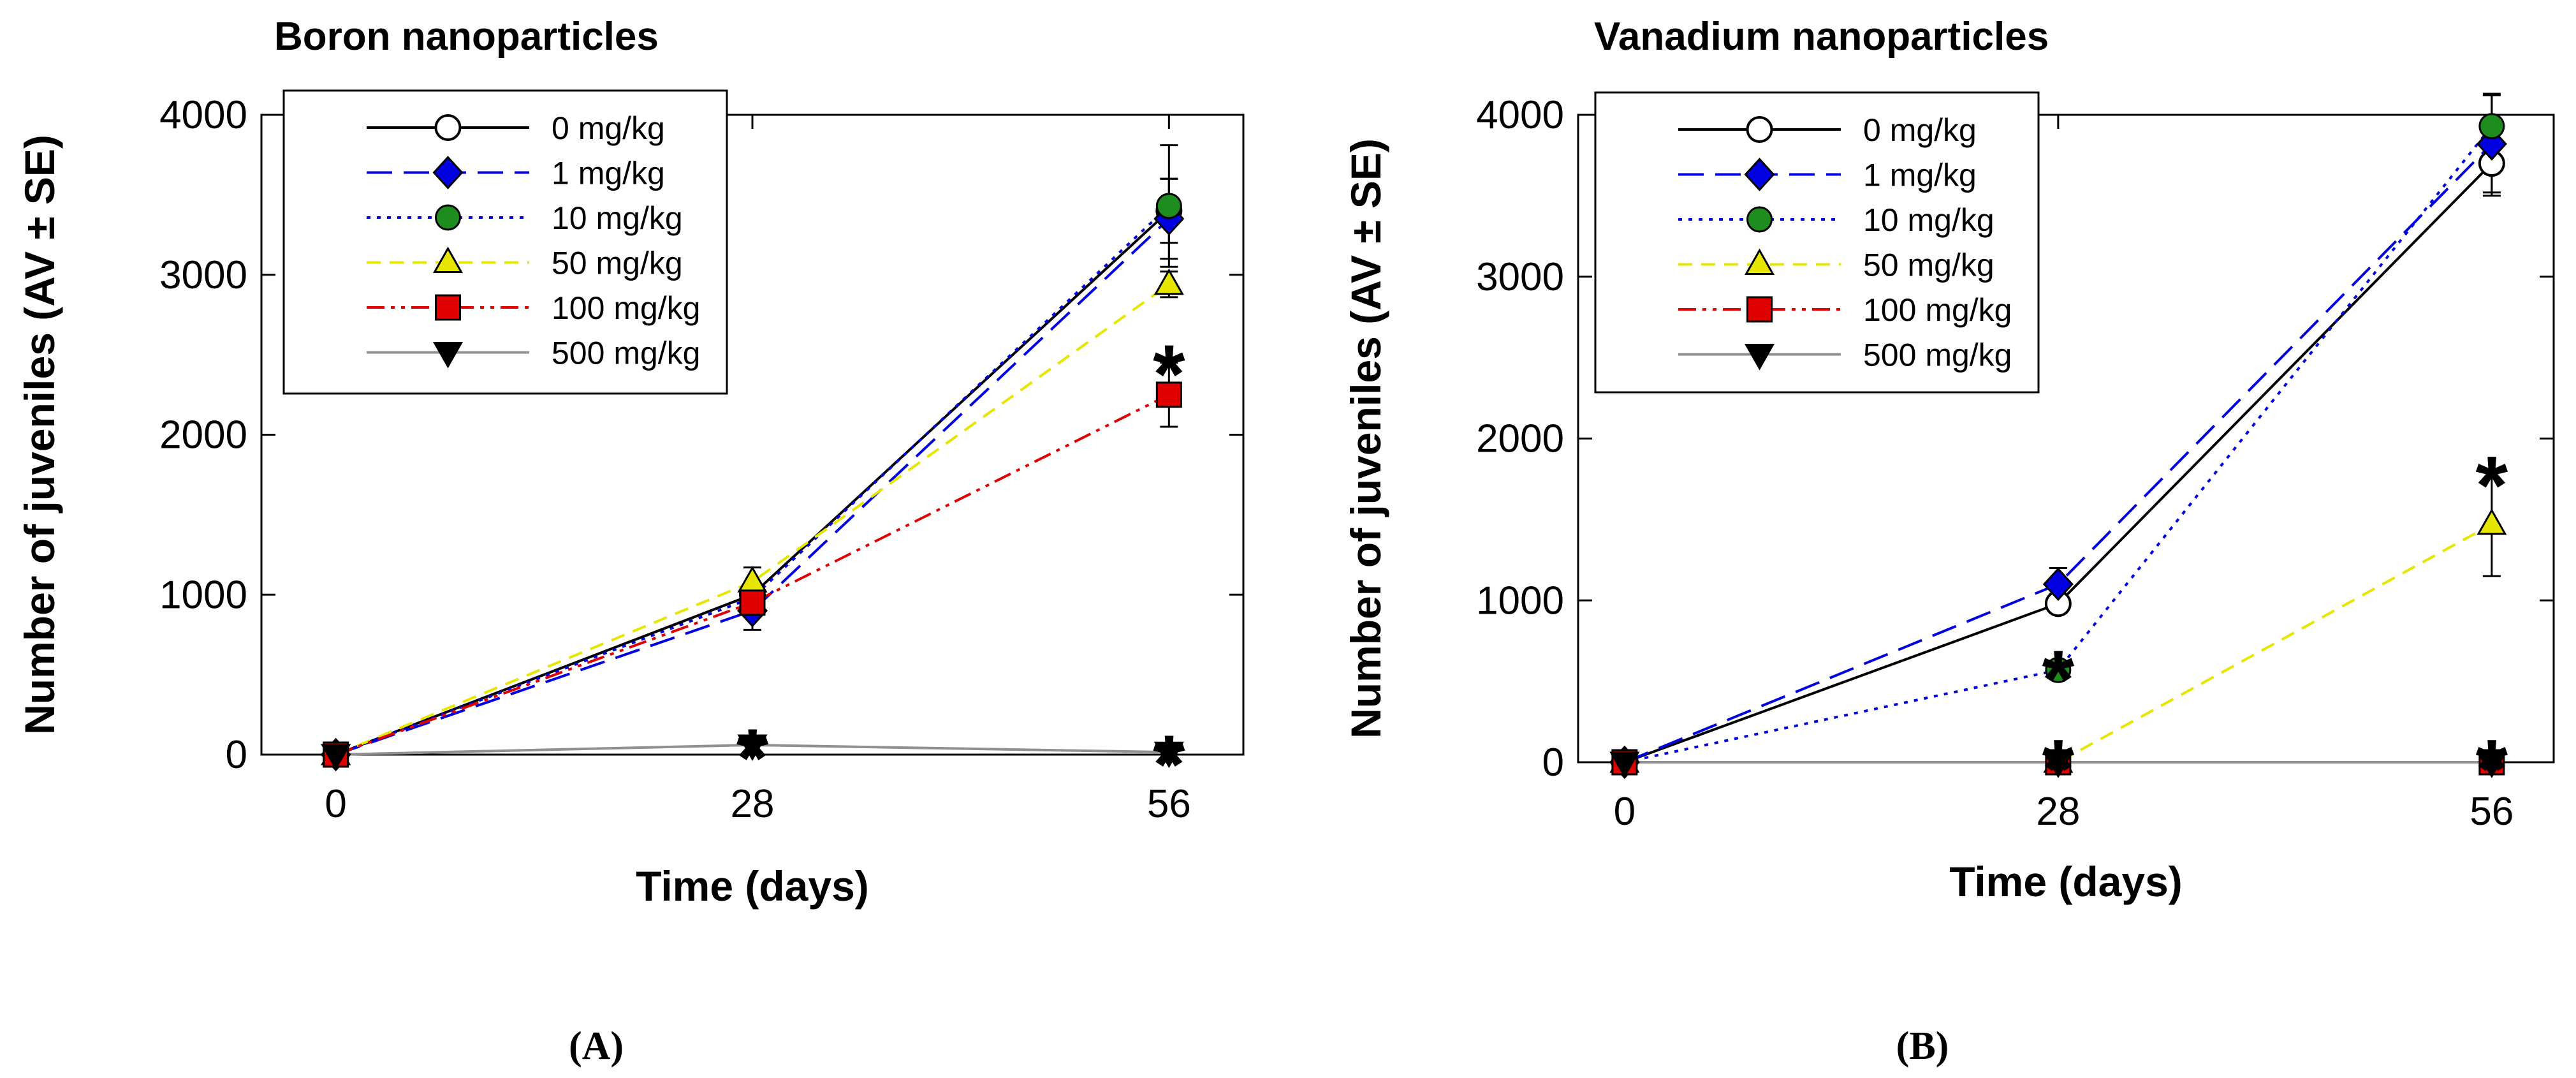  What do you see at coordinates (1922, 1046) in the screenshot?
I see `panel-label: (B)` at bounding box center [1922, 1046].